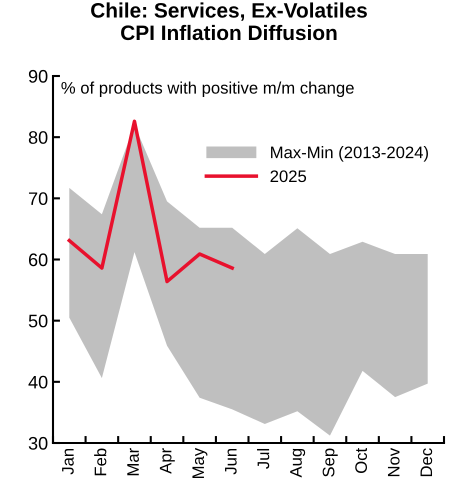  Describe the element at coordinates (38, 137) in the screenshot. I see `y-tick-label: 80` at that location.